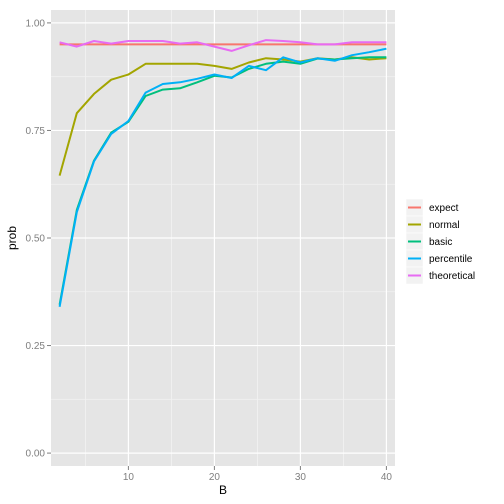 Image resolution: width=504 pixels, height=504 pixels. I want to click on y-tick-label: 0.50, so click(36, 239).